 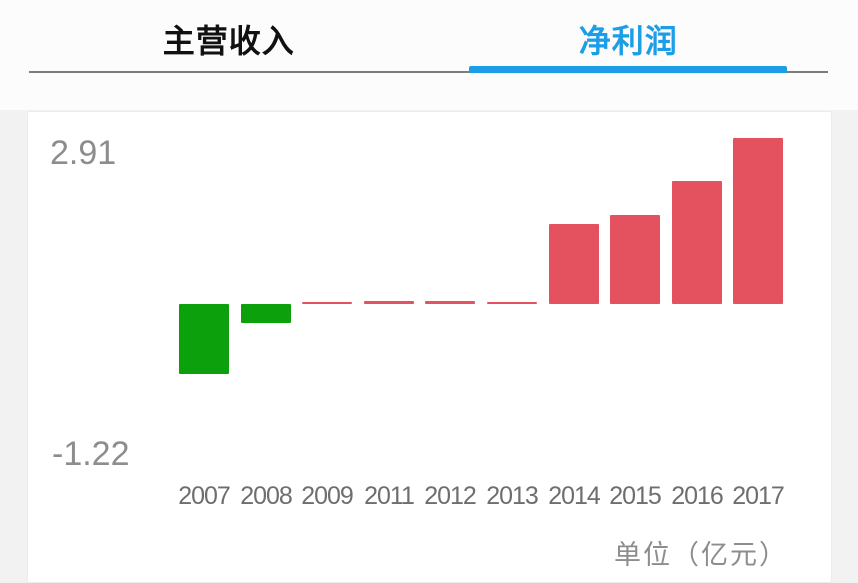 What do you see at coordinates (204, 339) in the screenshot?
I see `bar-2007` at bounding box center [204, 339].